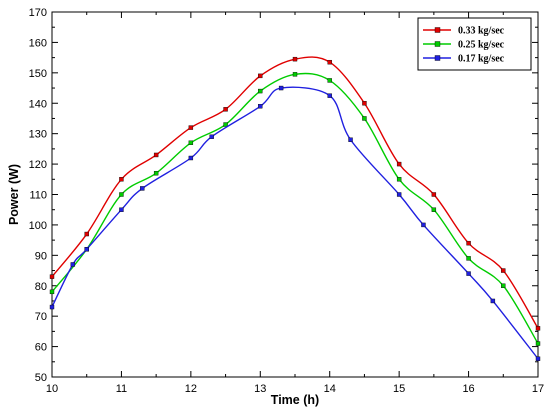 The width and height of the screenshot is (550, 411). I want to click on x-tick-label: 15, so click(399, 389).